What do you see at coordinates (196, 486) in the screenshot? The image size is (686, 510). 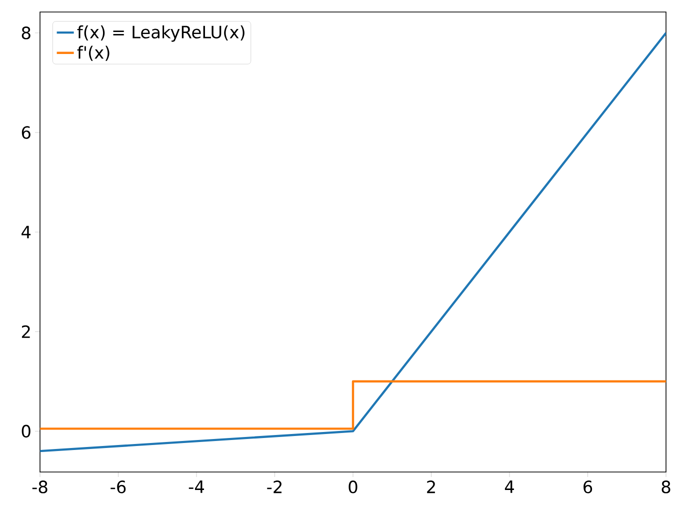 I see `x-tick-label: -4` at bounding box center [196, 486].